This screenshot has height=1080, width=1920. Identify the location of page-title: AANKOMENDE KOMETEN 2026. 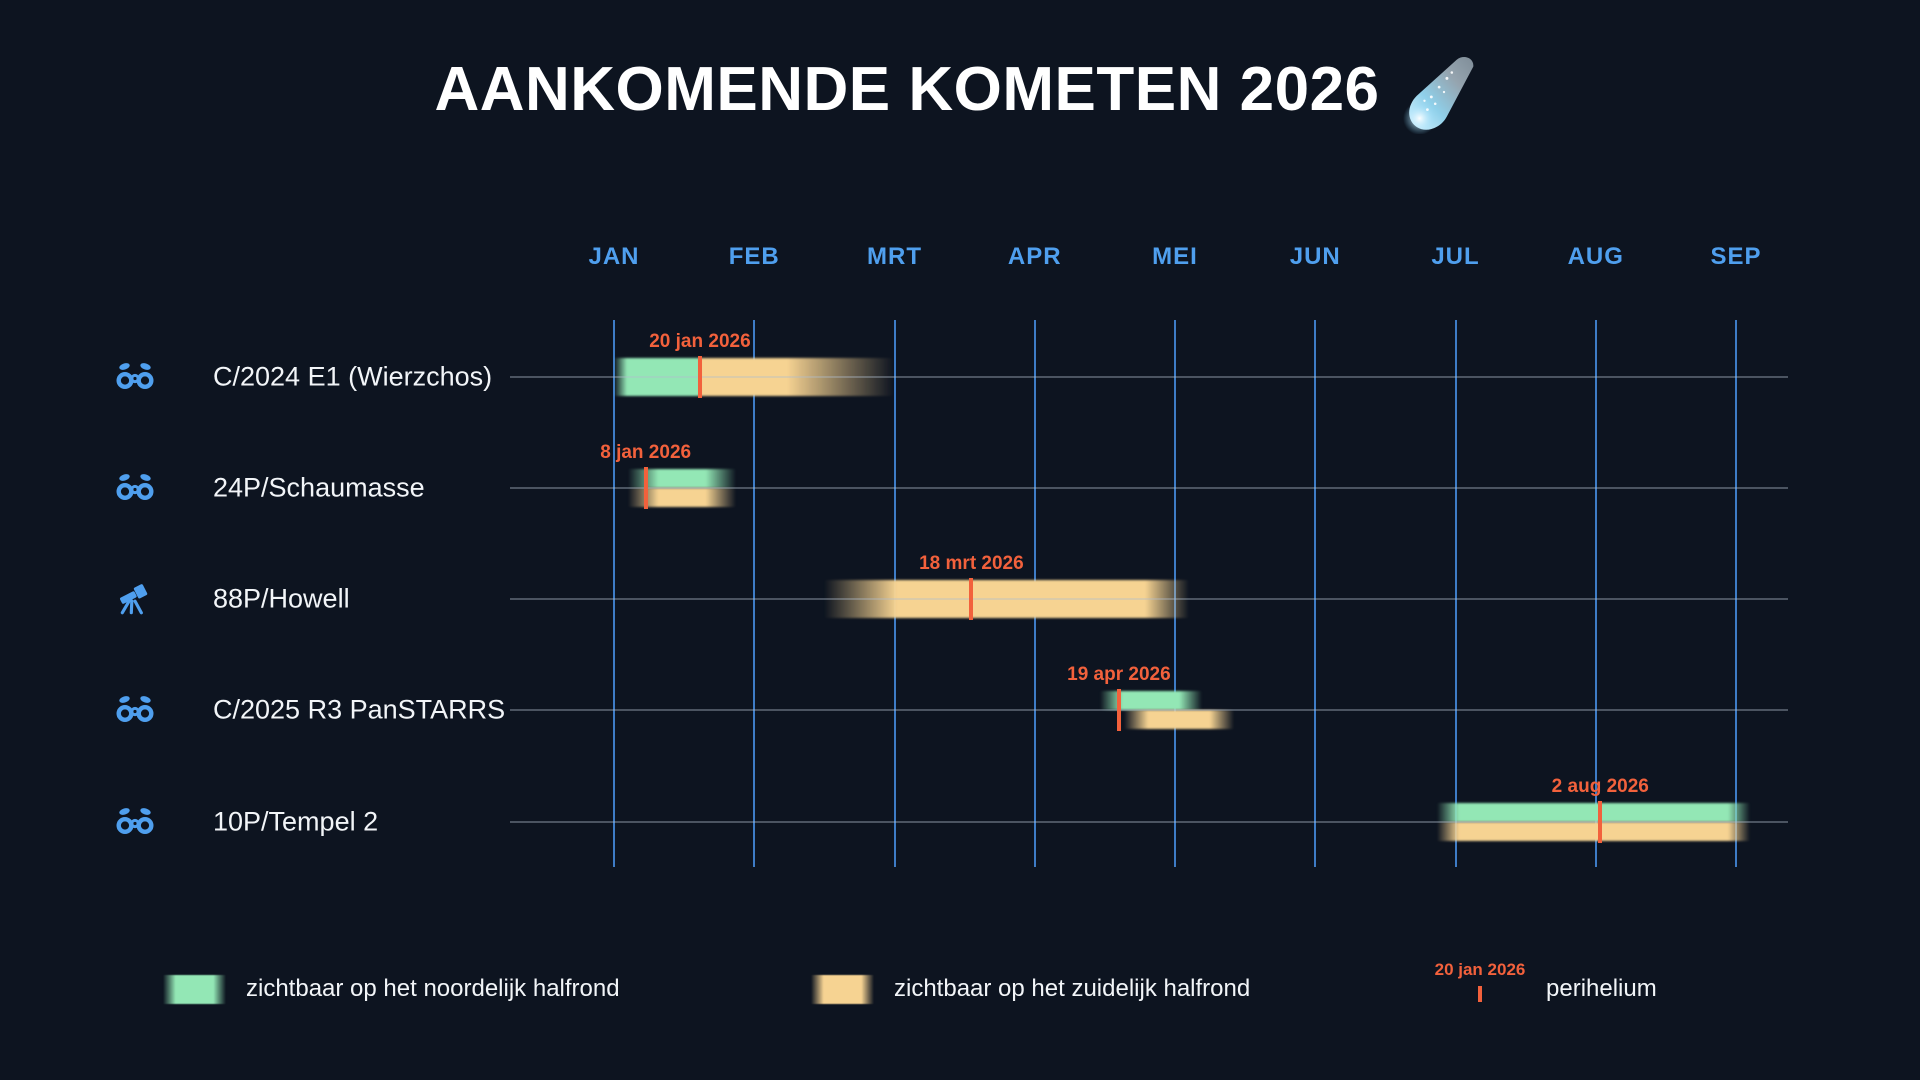
(907, 89).